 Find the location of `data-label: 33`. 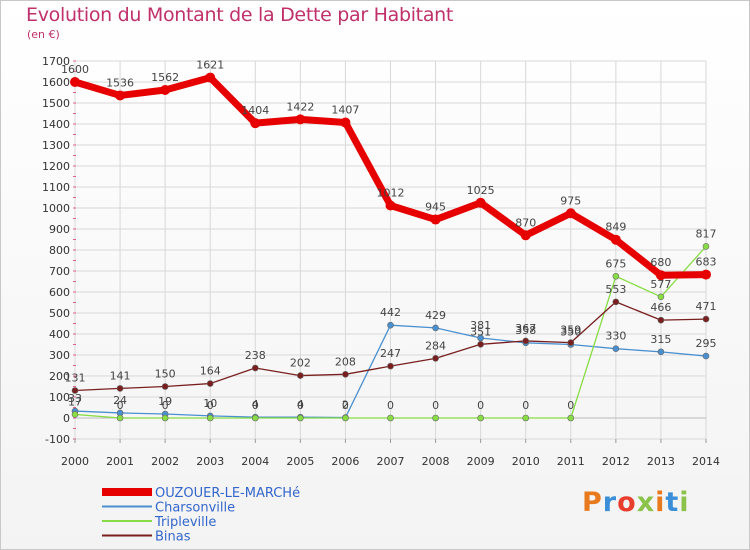

data-label: 33 is located at coordinates (75, 398).